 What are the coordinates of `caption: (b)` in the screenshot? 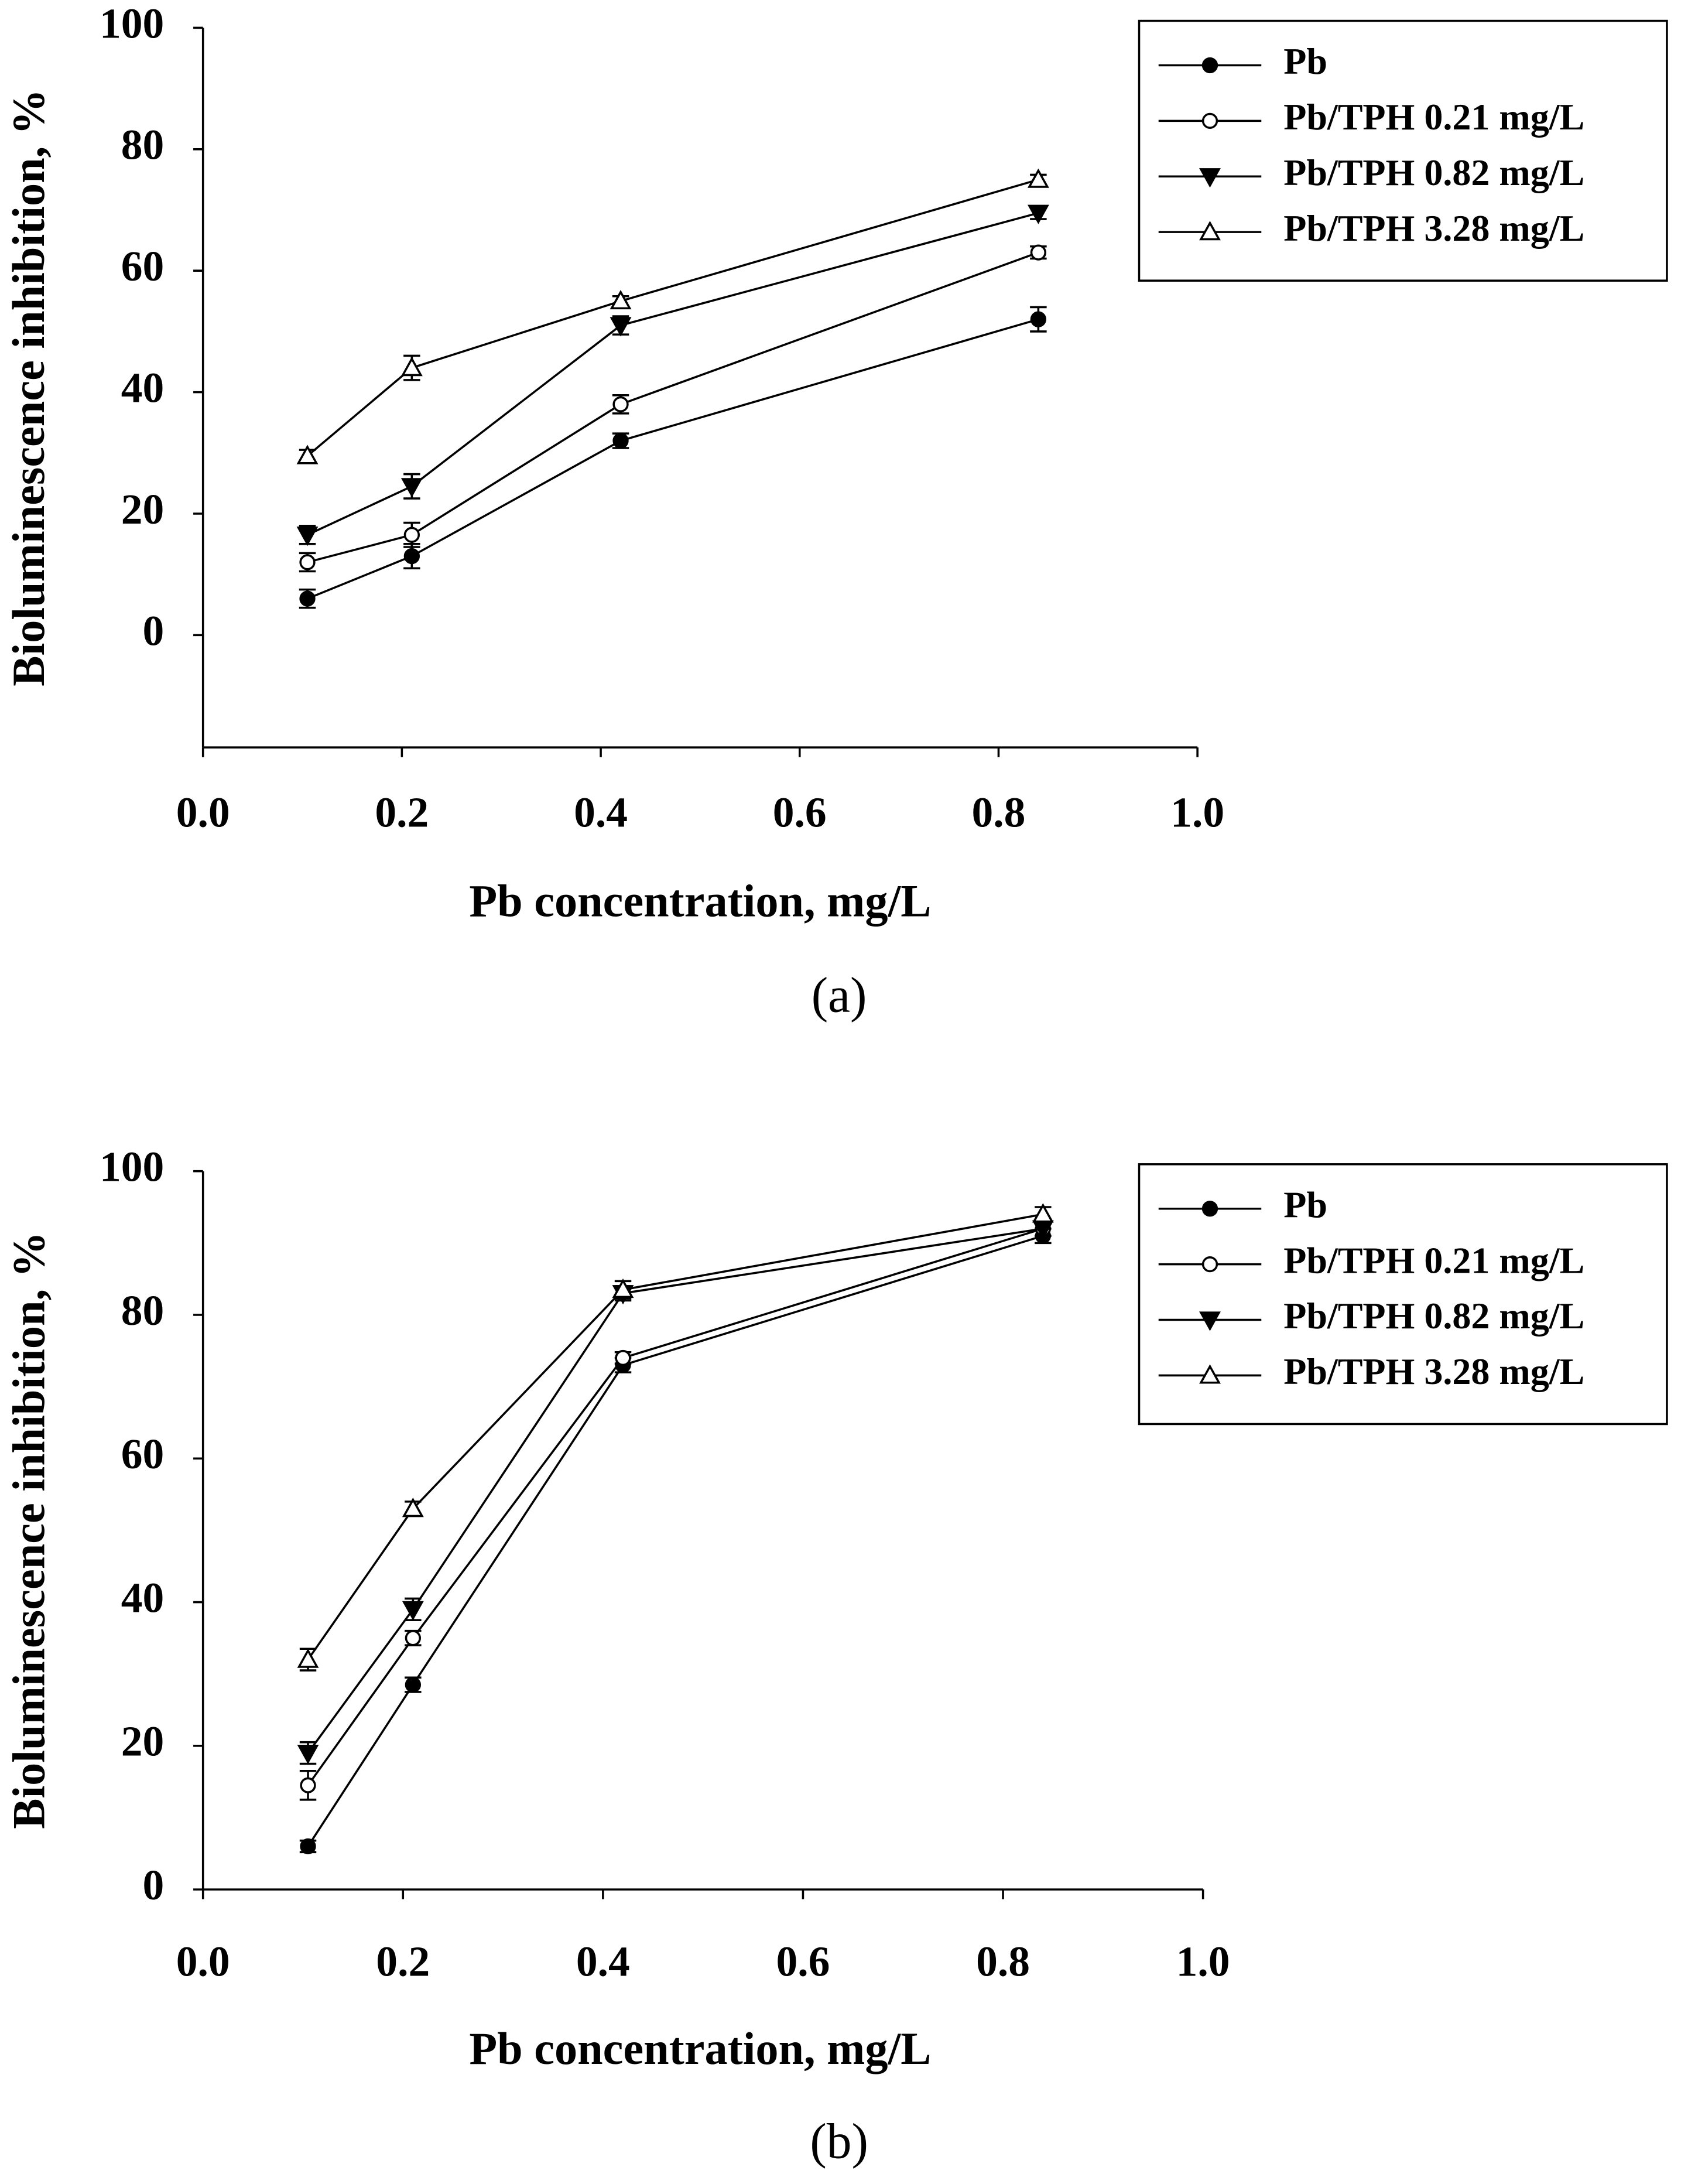 It's located at (839, 2141).